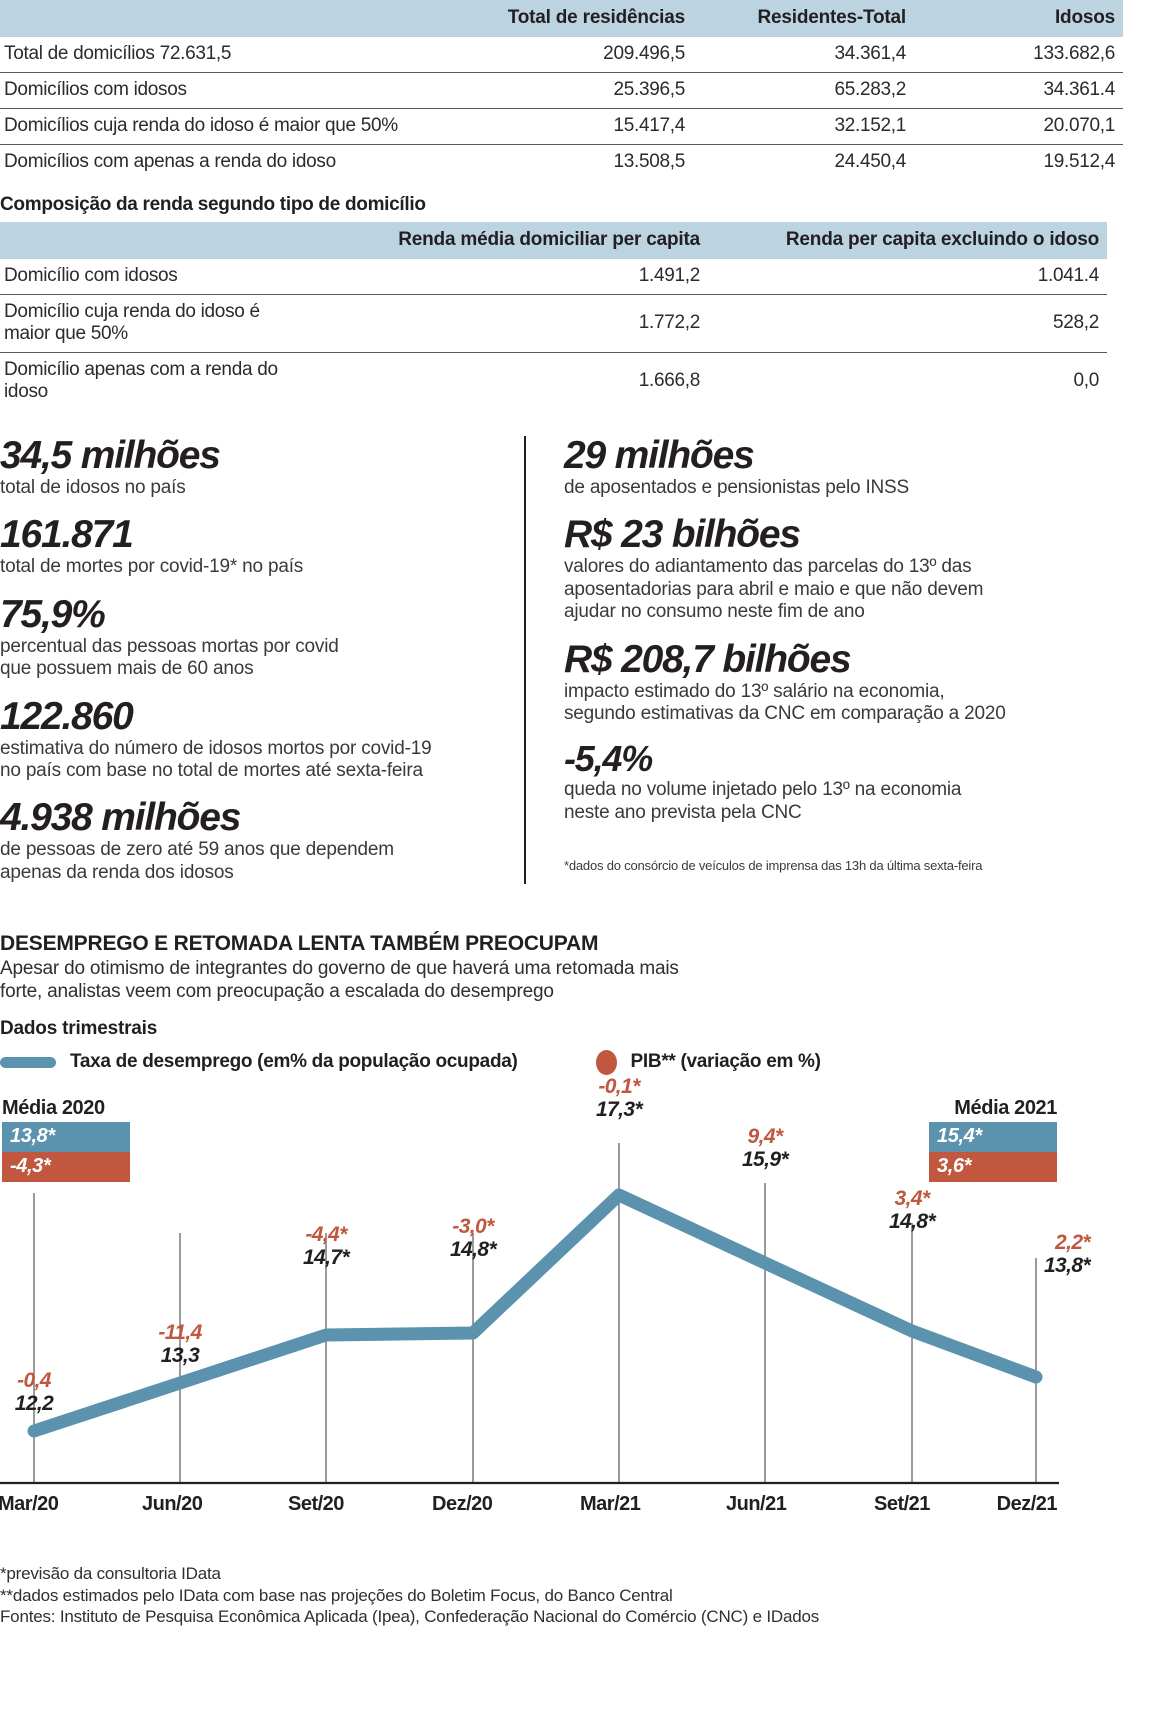  What do you see at coordinates (221, 90) in the screenshot?
I see `table1-row1-label: Domicílios com idosos` at bounding box center [221, 90].